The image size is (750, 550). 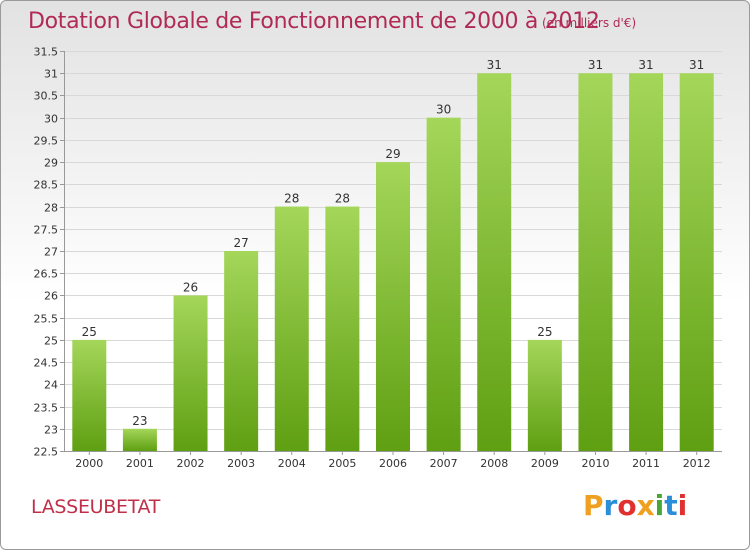 I want to click on x-tick-label: 2000, so click(x=89, y=463).